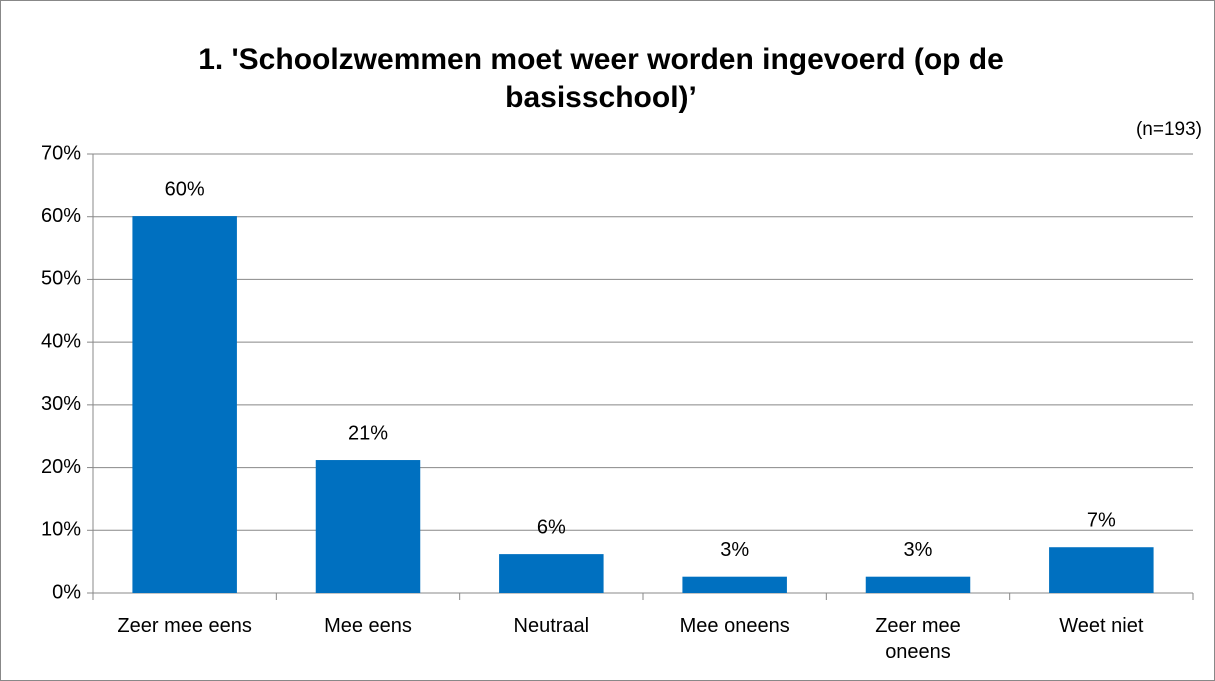  What do you see at coordinates (551, 626) in the screenshot?
I see `x-tick-label: Neutraal` at bounding box center [551, 626].